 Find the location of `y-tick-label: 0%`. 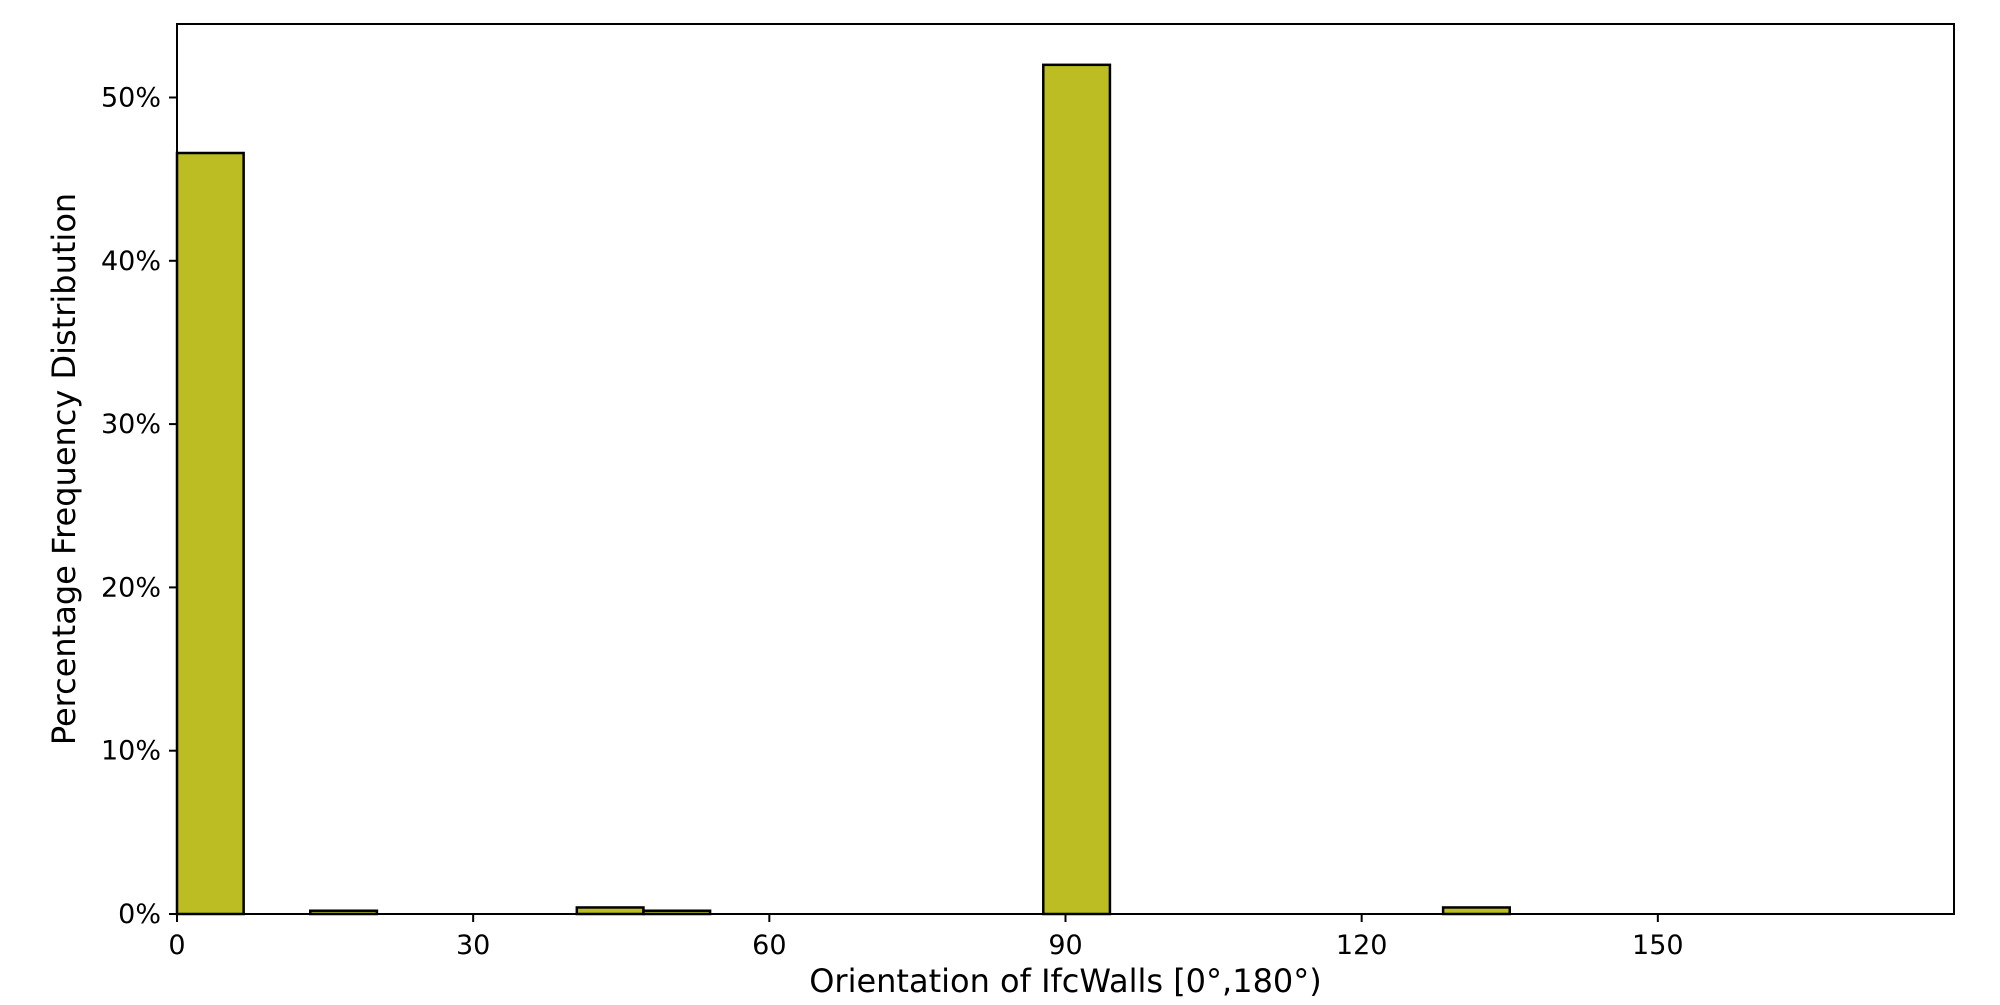

y-tick-label: 0% is located at coordinates (139, 914).